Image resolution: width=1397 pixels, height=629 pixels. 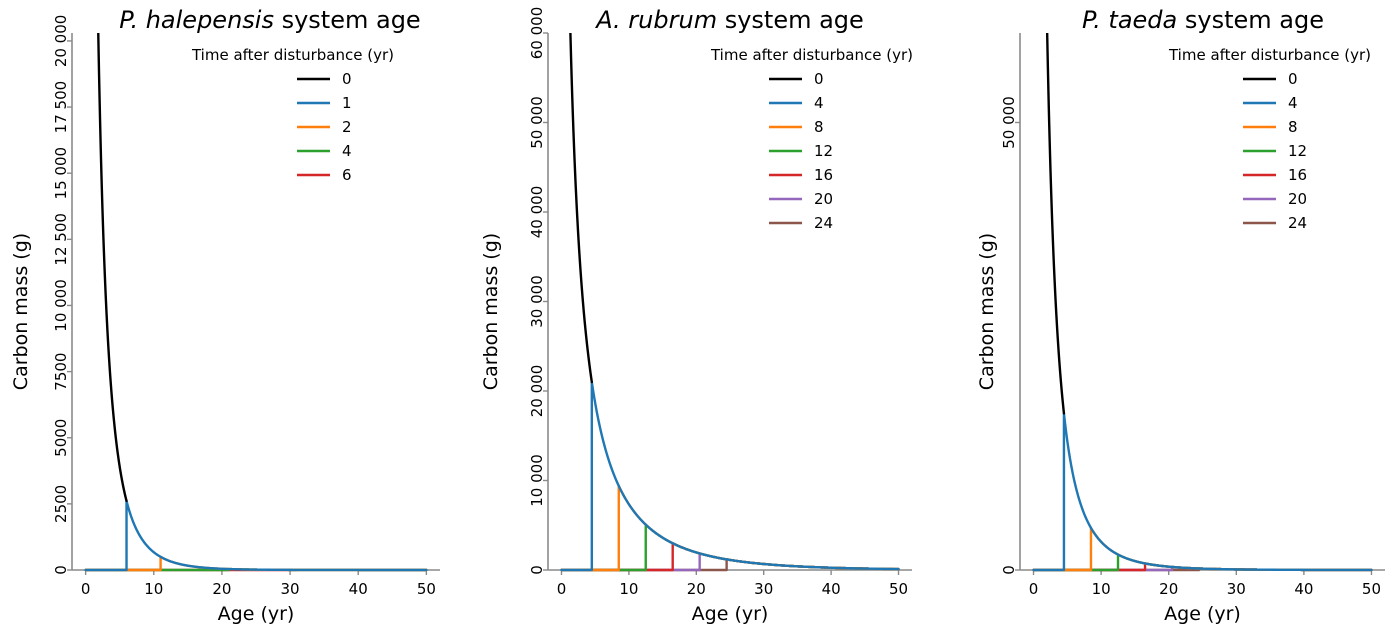 I want to click on legend-label: 6, so click(x=347, y=175).